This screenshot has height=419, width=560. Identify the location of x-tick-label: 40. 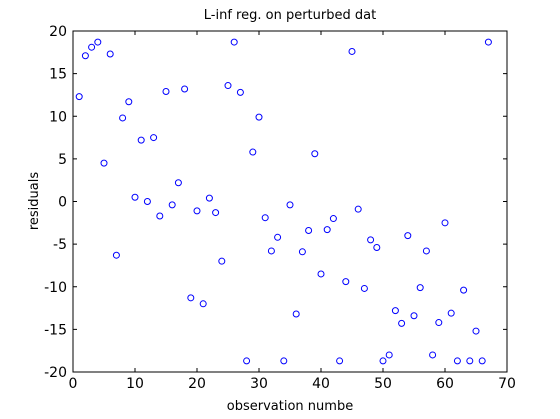
(321, 384).